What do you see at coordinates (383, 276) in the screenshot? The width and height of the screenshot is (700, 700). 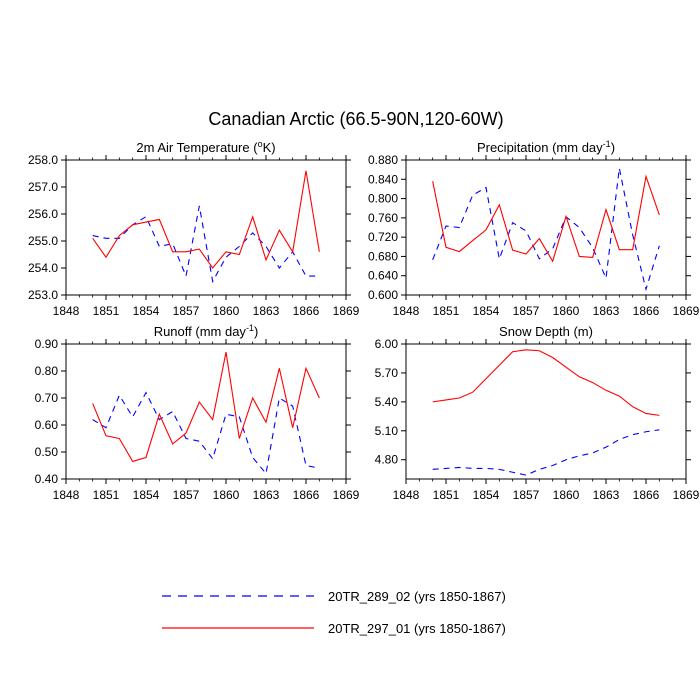 I see `y-tick-label: 0.640` at bounding box center [383, 276].